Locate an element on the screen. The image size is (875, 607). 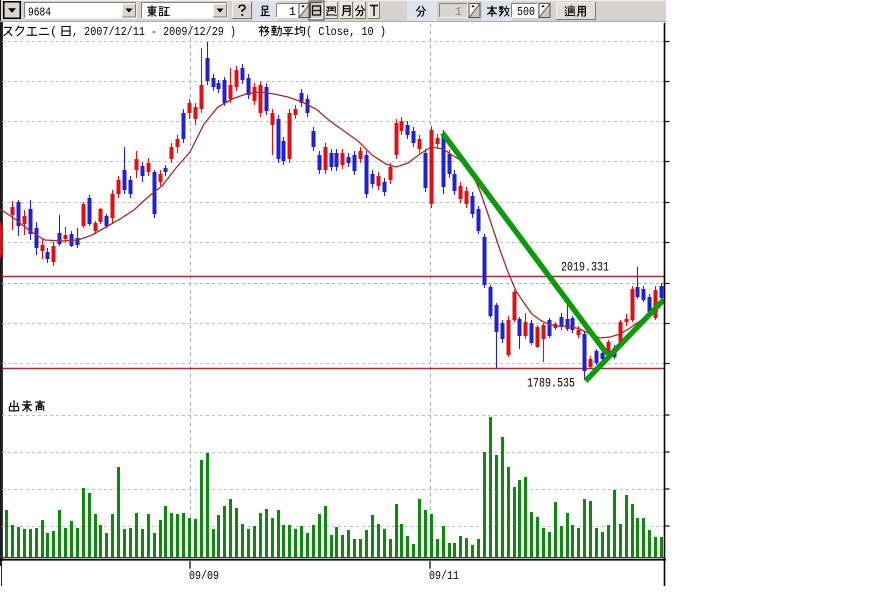
svg-text: 9684 is located at coordinates (39, 13).